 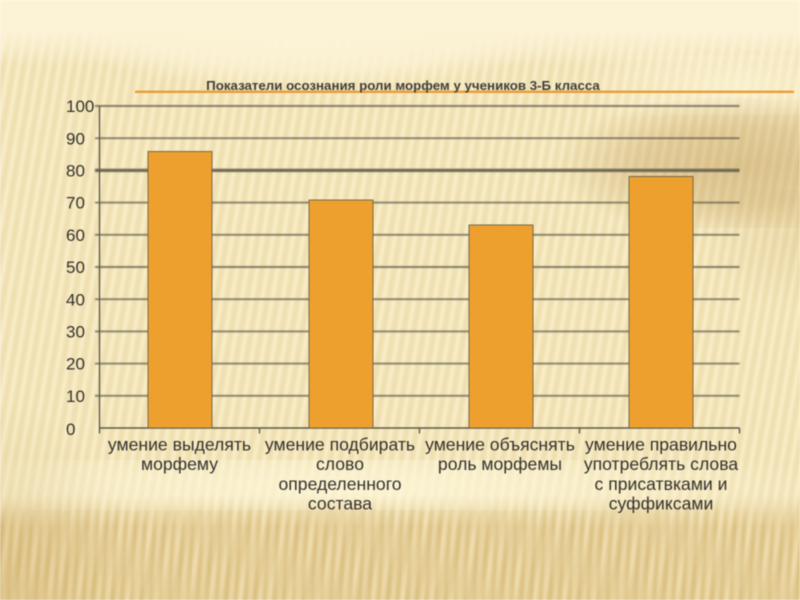 I want to click on svg-text: слово, so click(x=340, y=464).